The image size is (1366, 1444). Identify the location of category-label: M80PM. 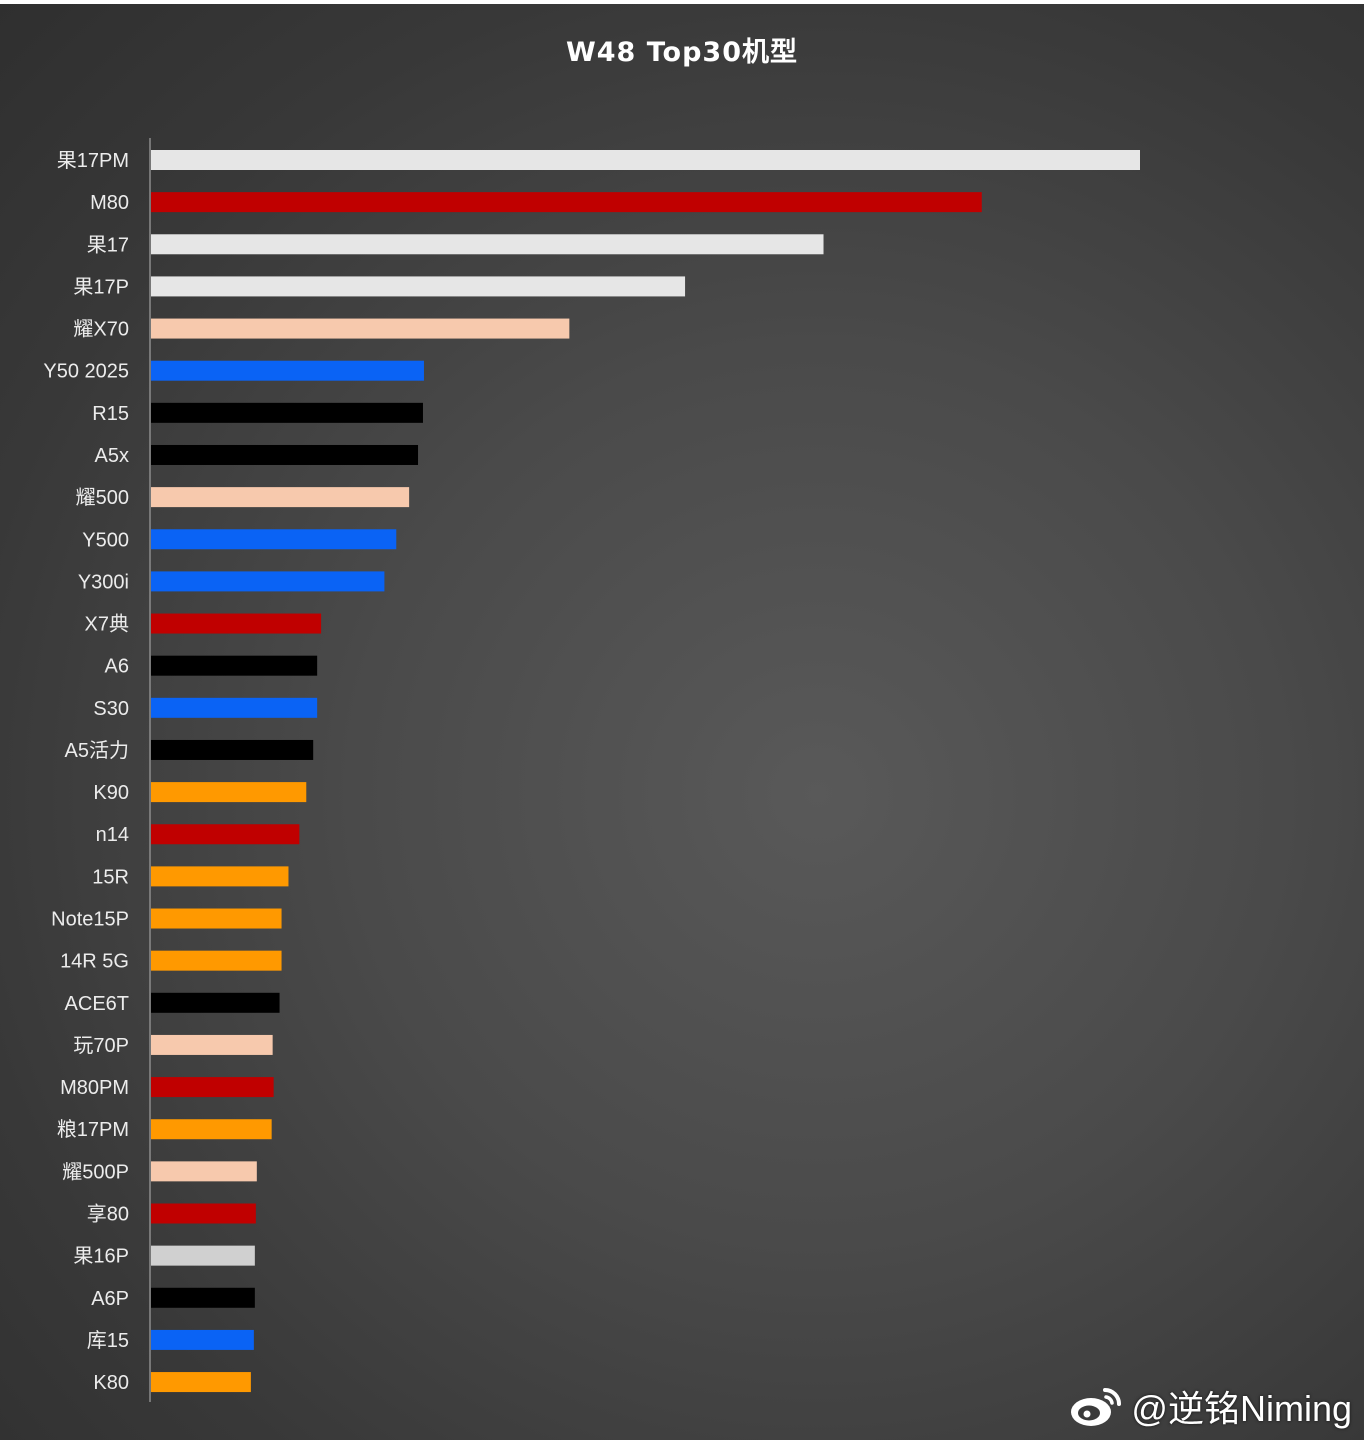
(94, 1088).